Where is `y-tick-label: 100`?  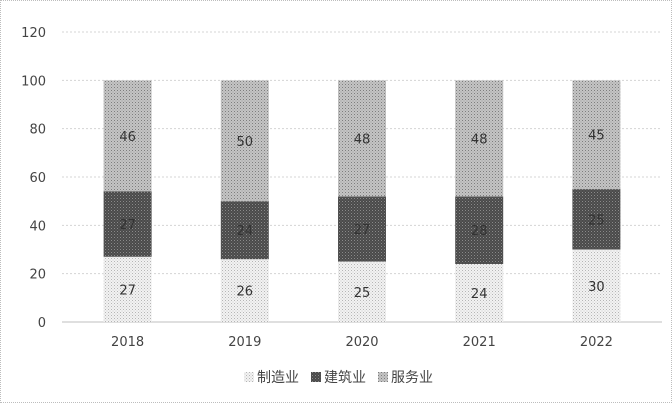
y-tick-label: 100 is located at coordinates (33, 81).